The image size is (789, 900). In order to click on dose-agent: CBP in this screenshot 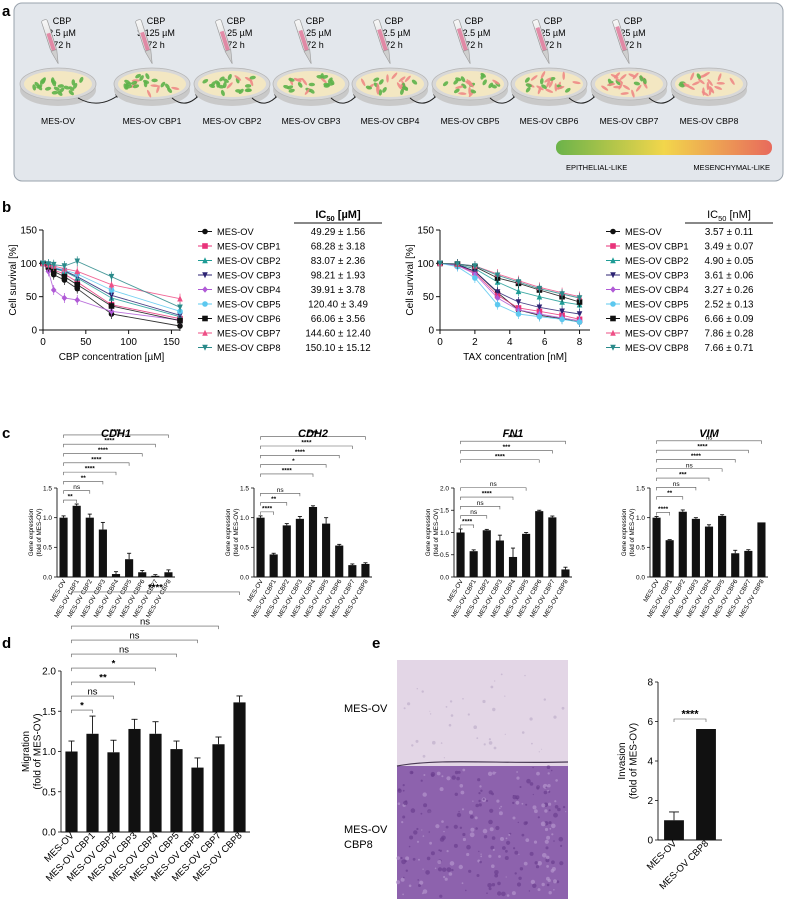, I will do `click(394, 21)`.